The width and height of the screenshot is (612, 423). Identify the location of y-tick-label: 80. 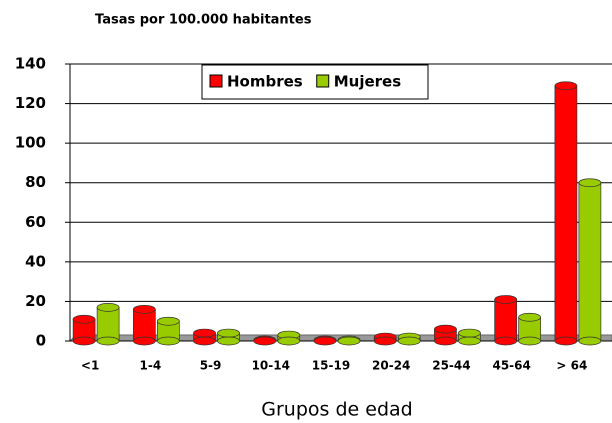
(35, 182).